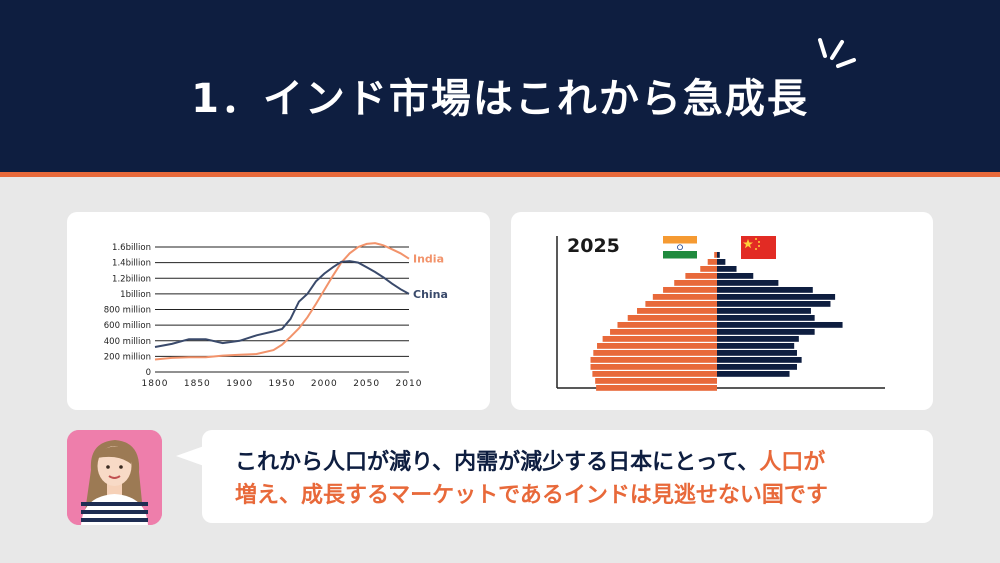 This screenshot has width=1000, height=563. I want to click on series-label-china: China, so click(430, 294).